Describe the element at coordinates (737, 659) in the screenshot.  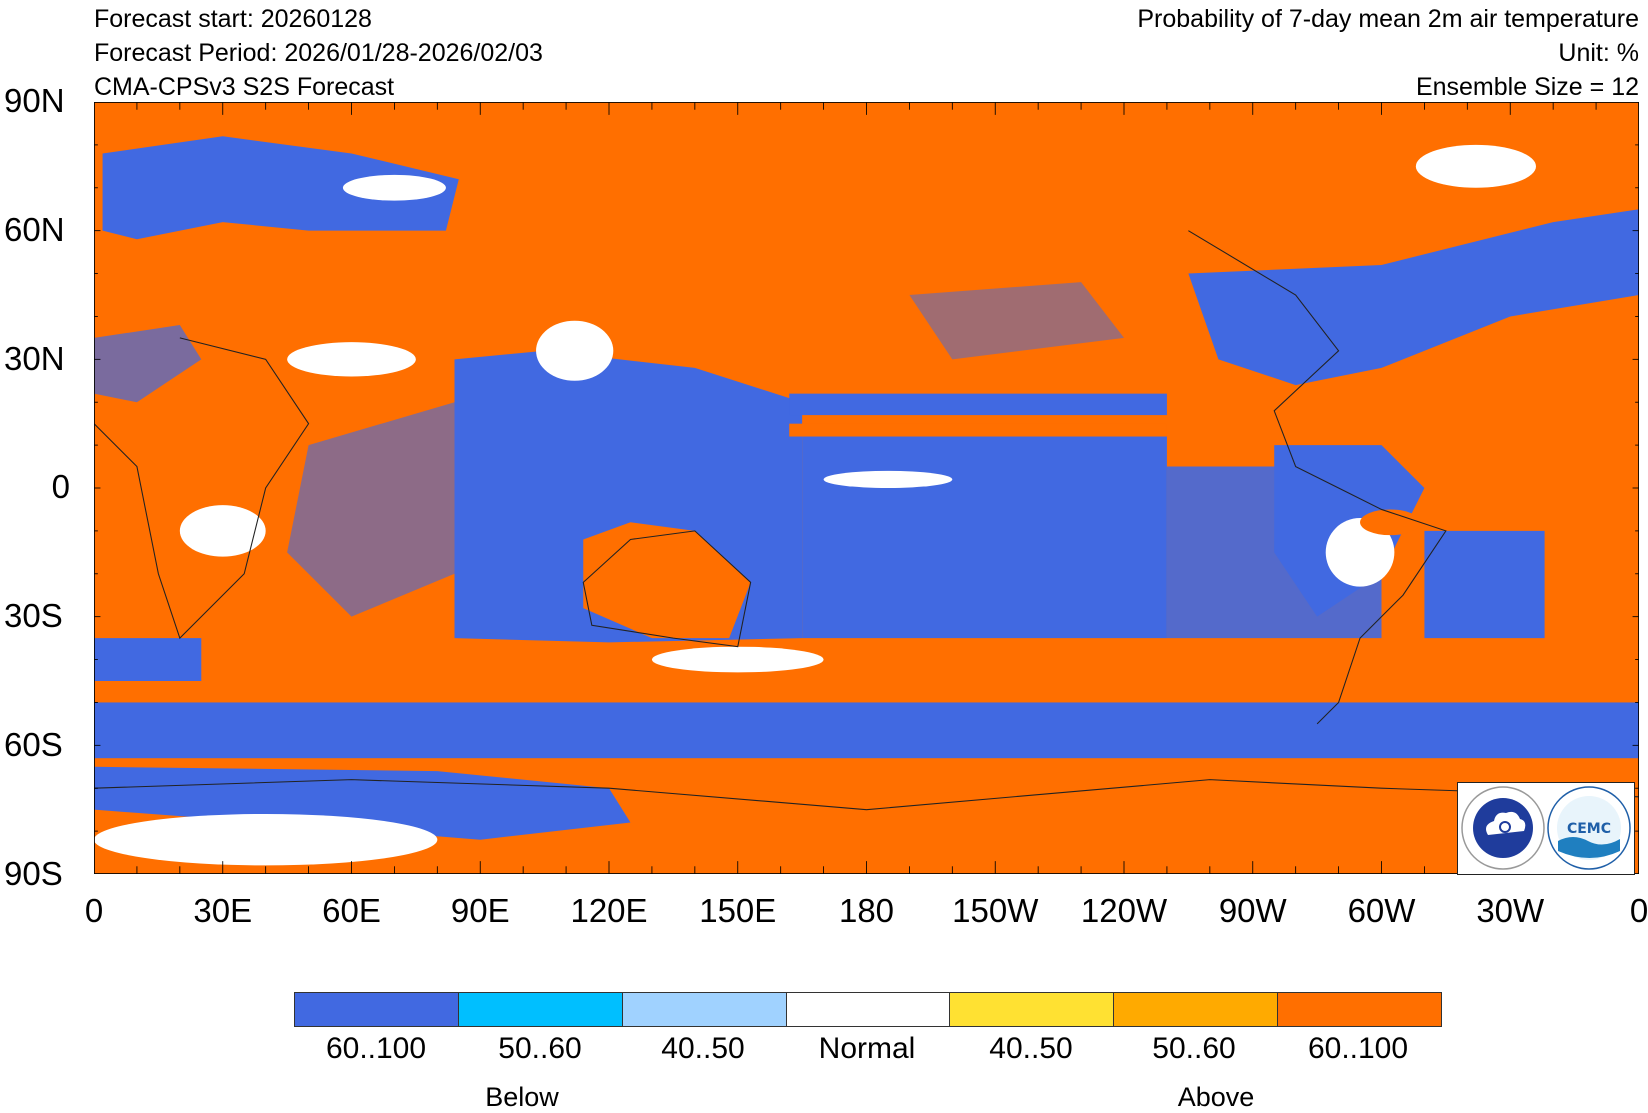
I see `sea-normal` at that location.